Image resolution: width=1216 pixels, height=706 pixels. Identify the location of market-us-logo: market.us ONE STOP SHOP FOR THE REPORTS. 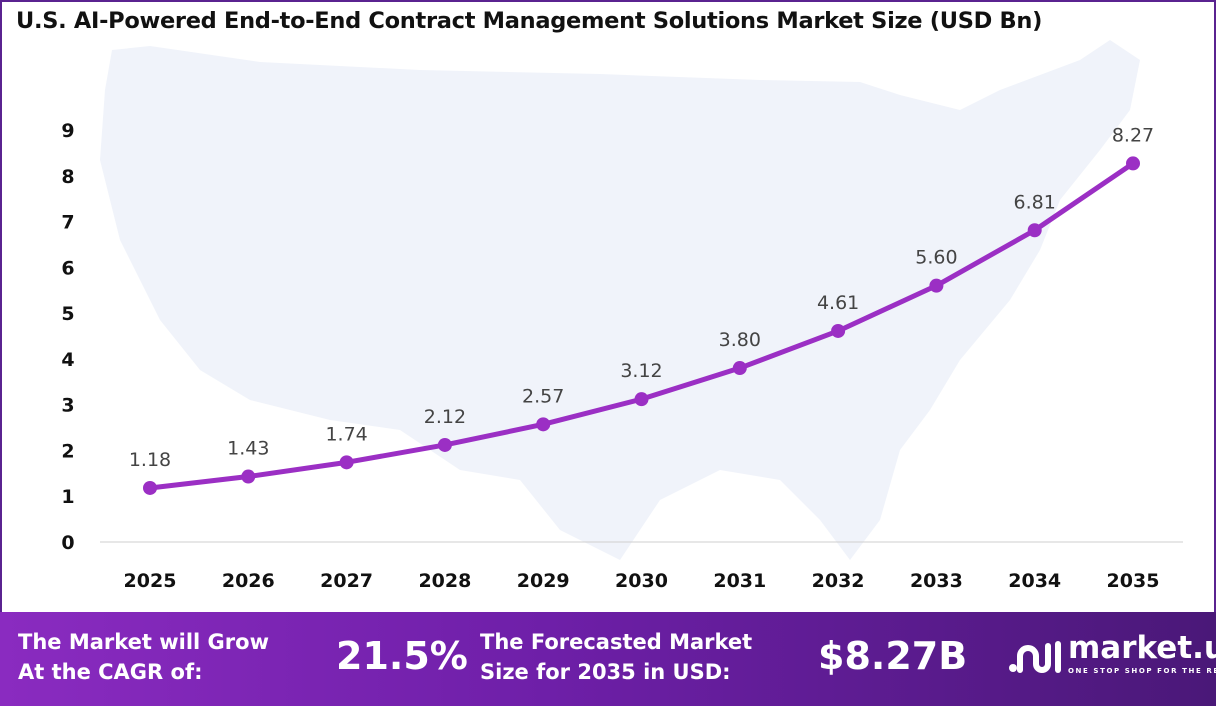
(1112, 659).